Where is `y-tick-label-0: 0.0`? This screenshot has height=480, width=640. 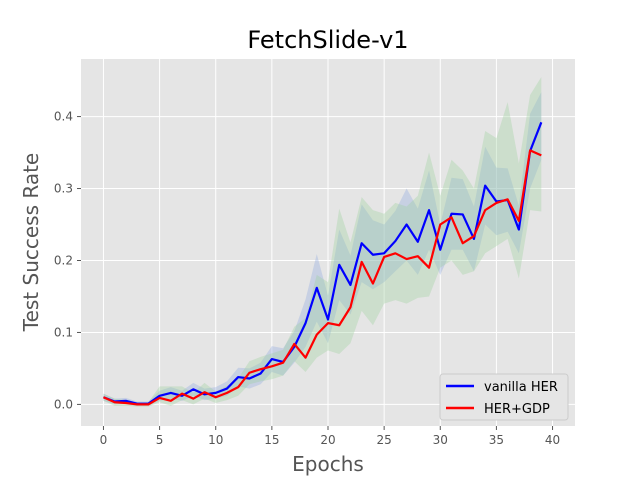 y-tick-label-0: 0.0 is located at coordinates (63, 404).